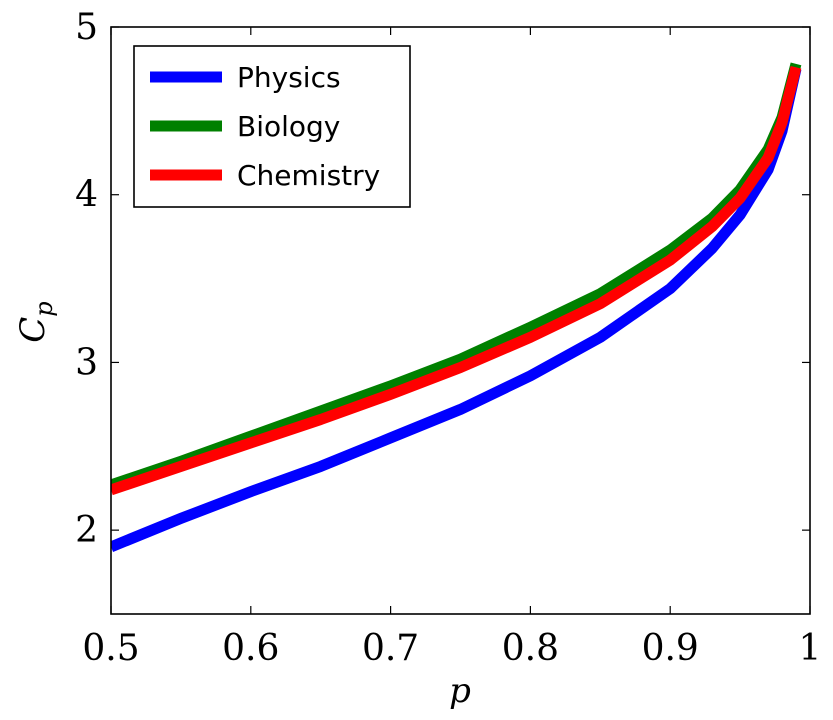 The height and width of the screenshot is (720, 833). I want to click on y-tick-label: 5, so click(86, 27).